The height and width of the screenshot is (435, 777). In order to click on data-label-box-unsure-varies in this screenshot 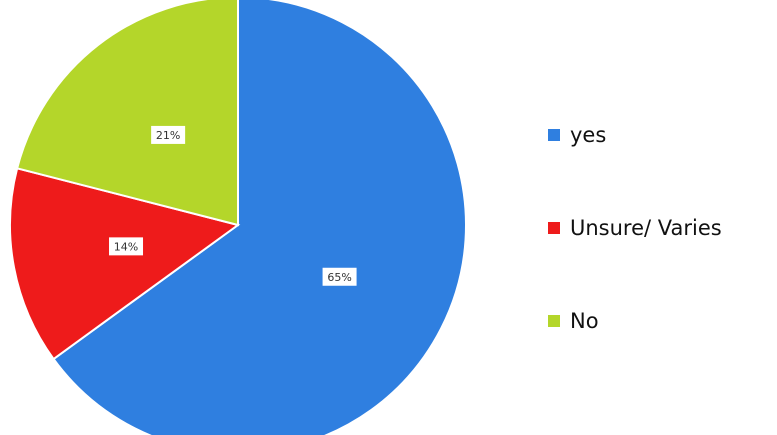, I will do `click(126, 246)`.